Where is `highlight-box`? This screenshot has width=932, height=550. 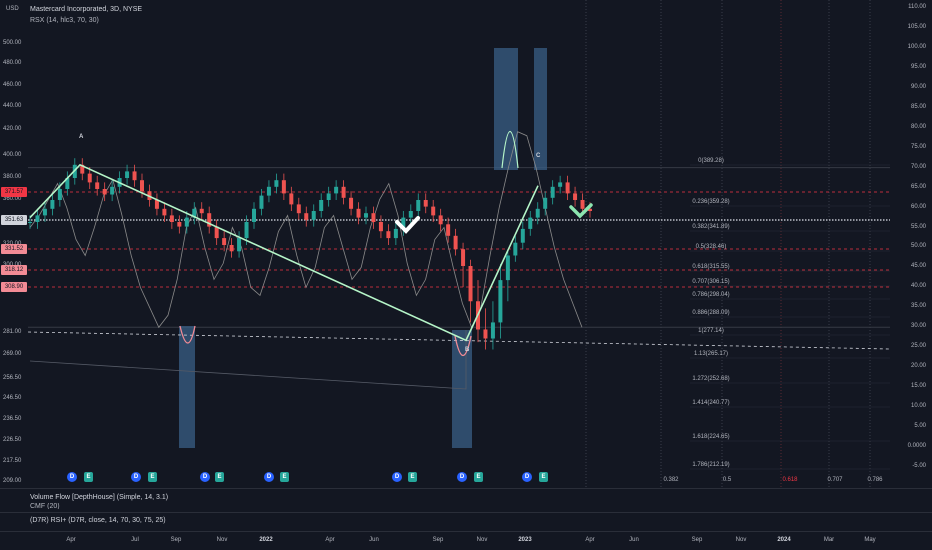
highlight-box is located at coordinates (506, 109).